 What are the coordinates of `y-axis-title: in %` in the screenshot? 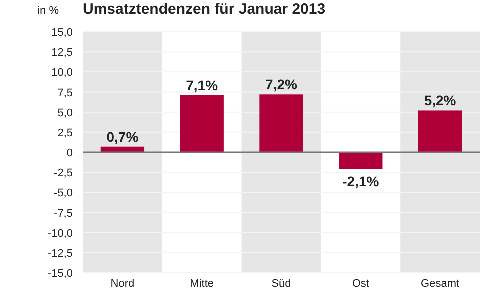 It's located at (49, 11).